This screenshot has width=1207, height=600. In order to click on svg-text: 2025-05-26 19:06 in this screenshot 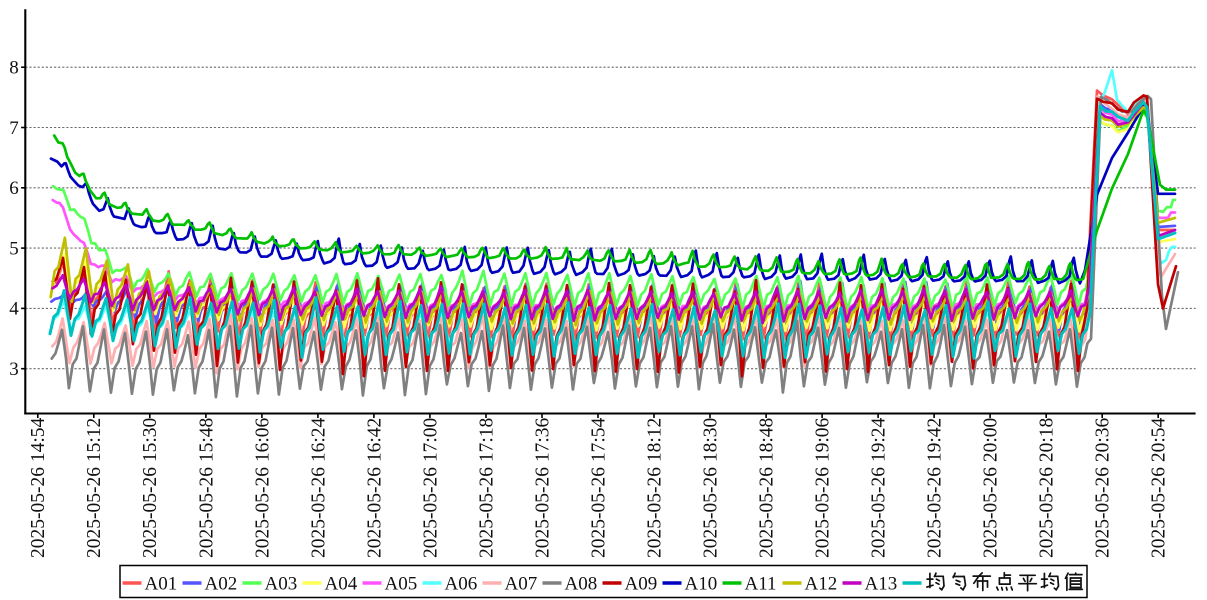, I will do `click(823, 487)`.